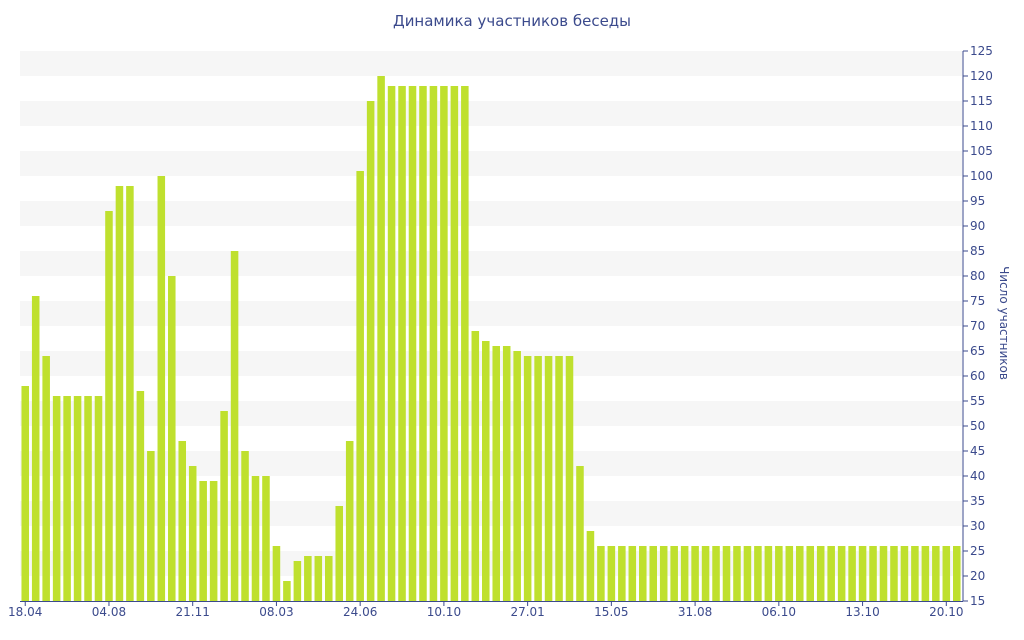 Image resolution: width=1024 pixels, height=640 pixels. I want to click on x-tick-label: 21.11, so click(193, 612).